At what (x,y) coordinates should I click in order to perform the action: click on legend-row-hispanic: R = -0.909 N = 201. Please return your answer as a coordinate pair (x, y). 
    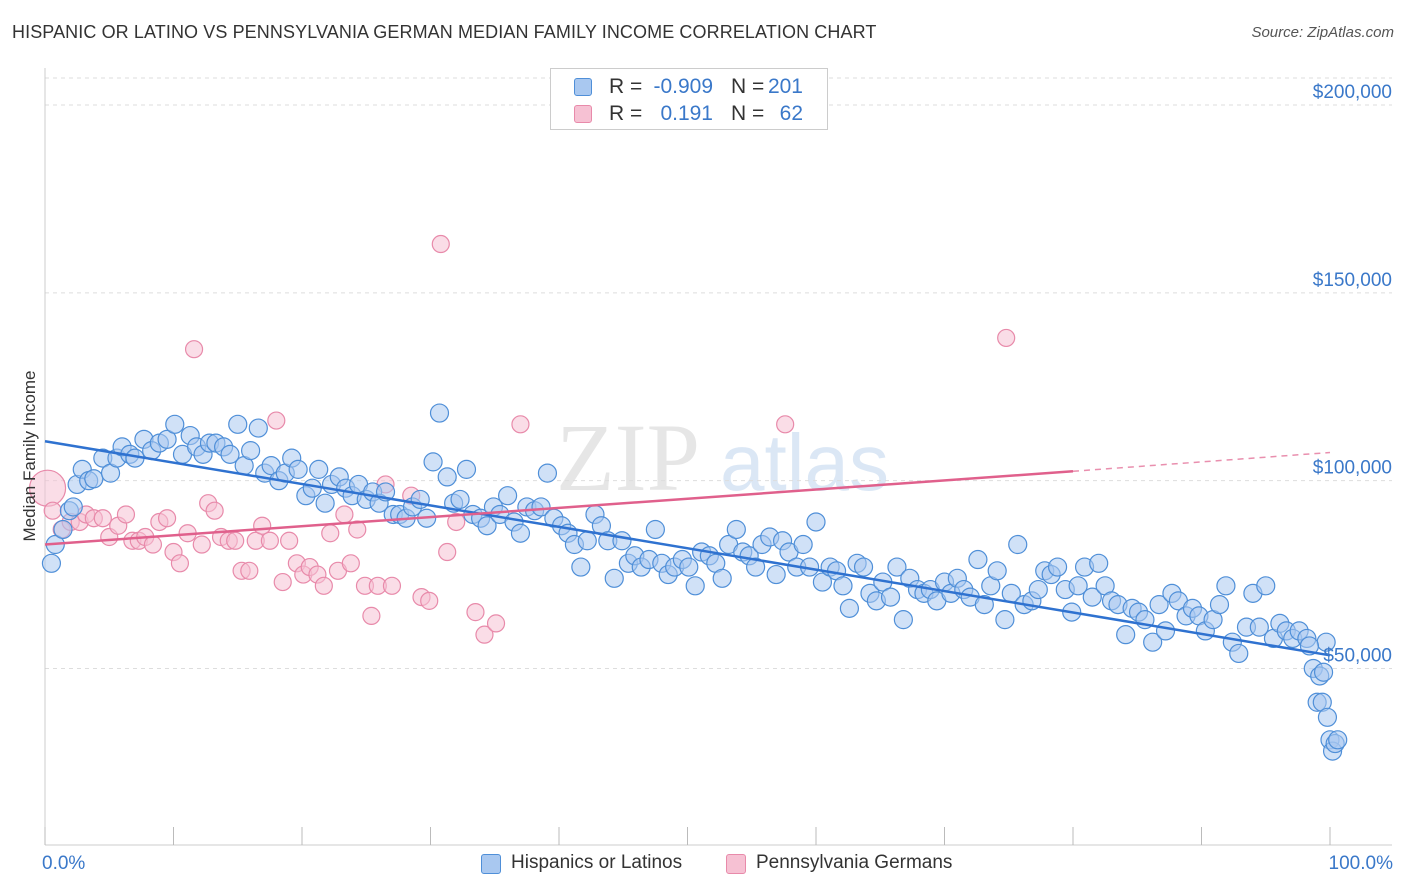
    Looking at the image, I should click on (689, 87).